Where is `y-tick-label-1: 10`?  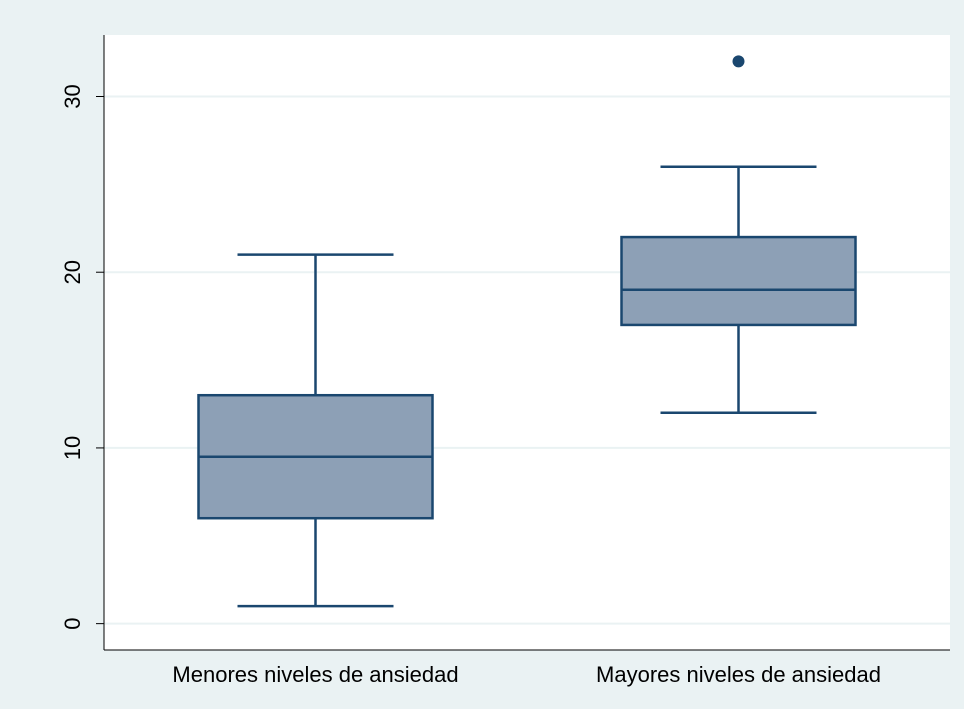
y-tick-label-1: 10 is located at coordinates (72, 448).